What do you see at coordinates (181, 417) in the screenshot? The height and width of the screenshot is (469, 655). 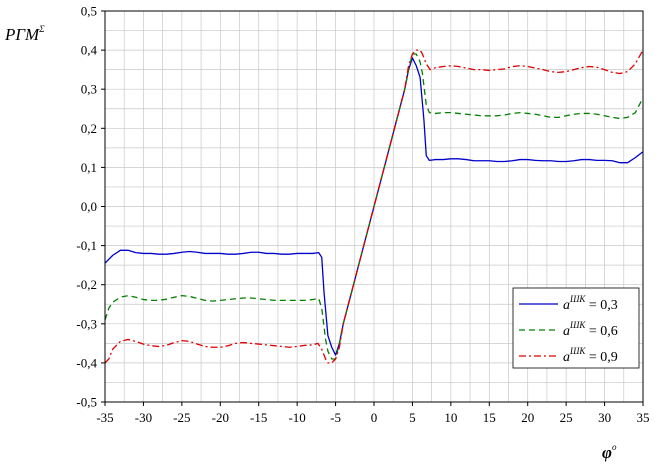 I see `x-tick-label: -25` at bounding box center [181, 417].